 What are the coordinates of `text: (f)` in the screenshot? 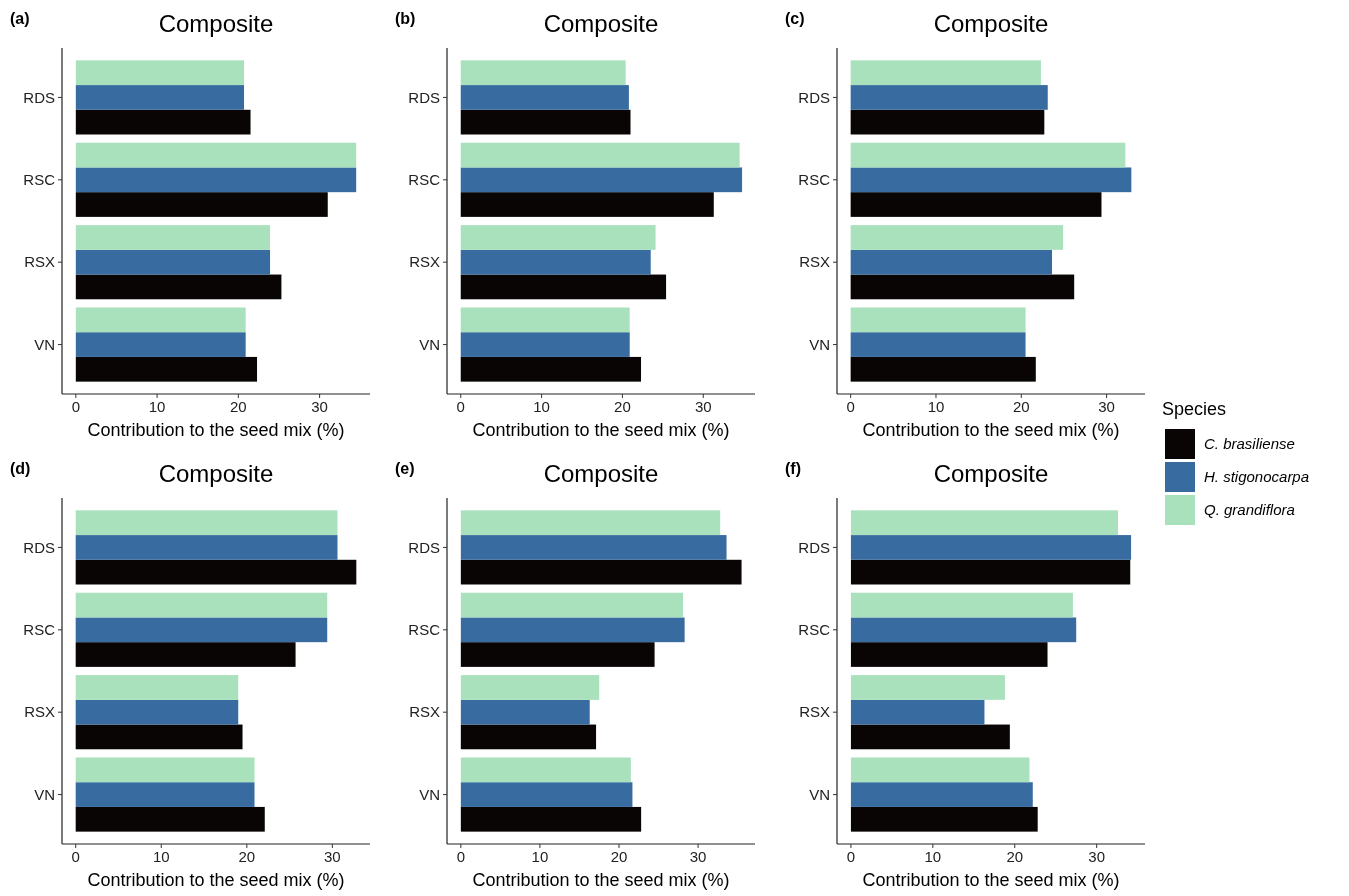 It's located at (793, 468).